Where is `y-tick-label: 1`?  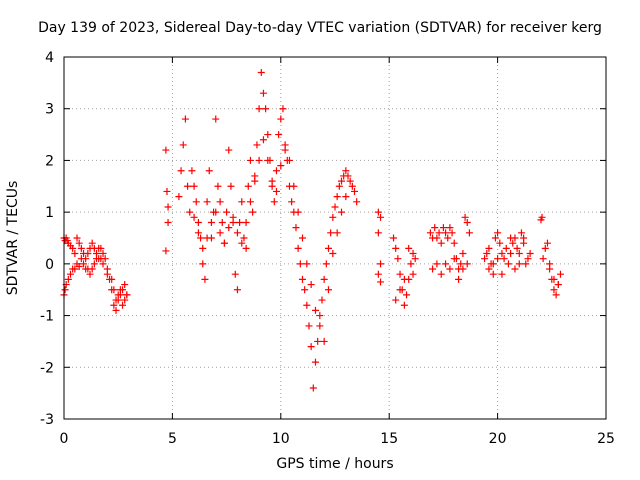
y-tick-label: 1 is located at coordinates (49, 213).